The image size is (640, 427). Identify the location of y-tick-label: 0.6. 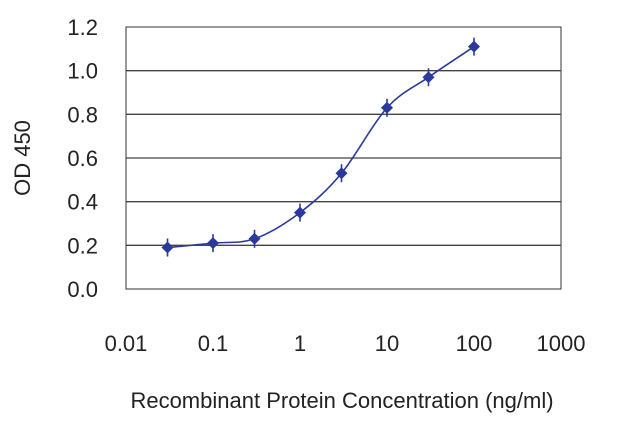
(82, 158).